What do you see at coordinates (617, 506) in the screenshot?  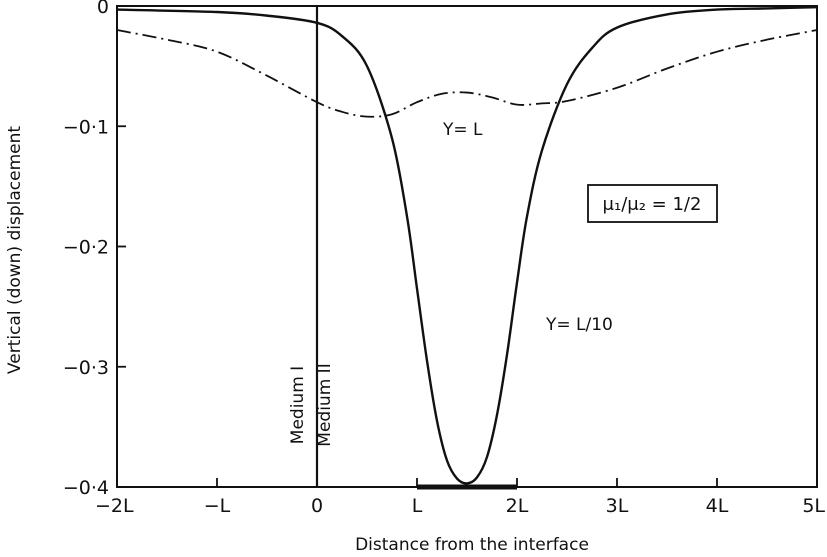 I see `x-tick-label: 3L` at bounding box center [617, 506].